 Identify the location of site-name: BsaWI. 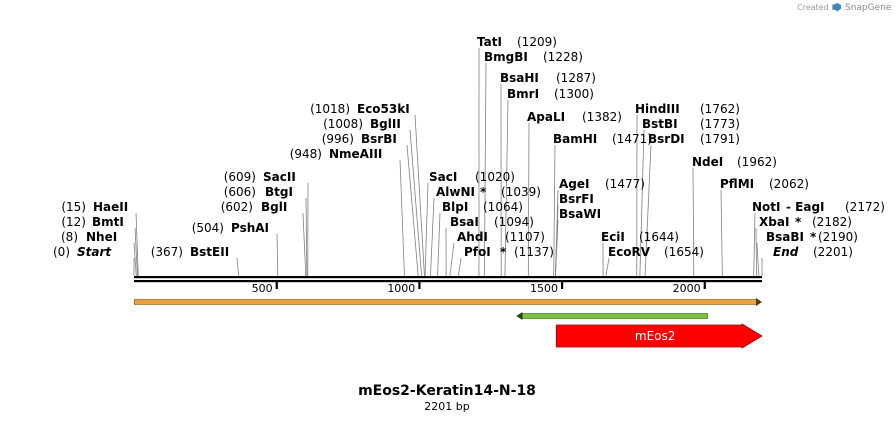
(580, 214).